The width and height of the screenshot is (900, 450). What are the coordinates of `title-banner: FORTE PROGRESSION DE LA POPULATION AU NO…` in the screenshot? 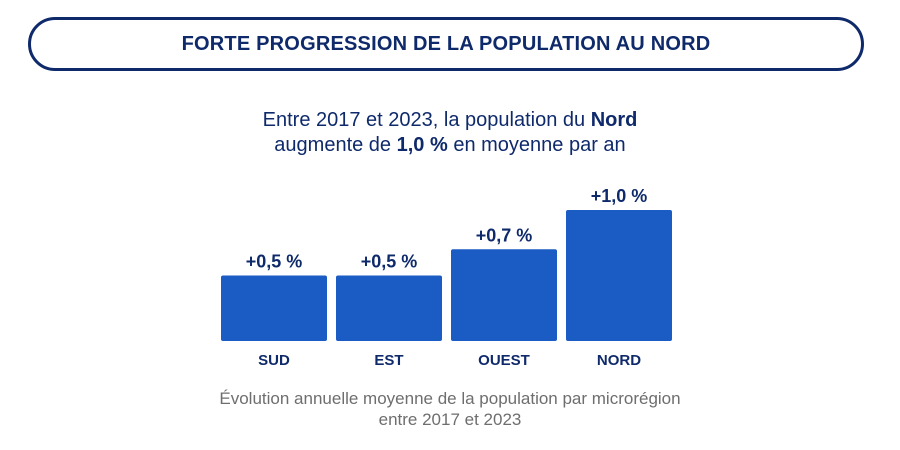 It's located at (446, 44).